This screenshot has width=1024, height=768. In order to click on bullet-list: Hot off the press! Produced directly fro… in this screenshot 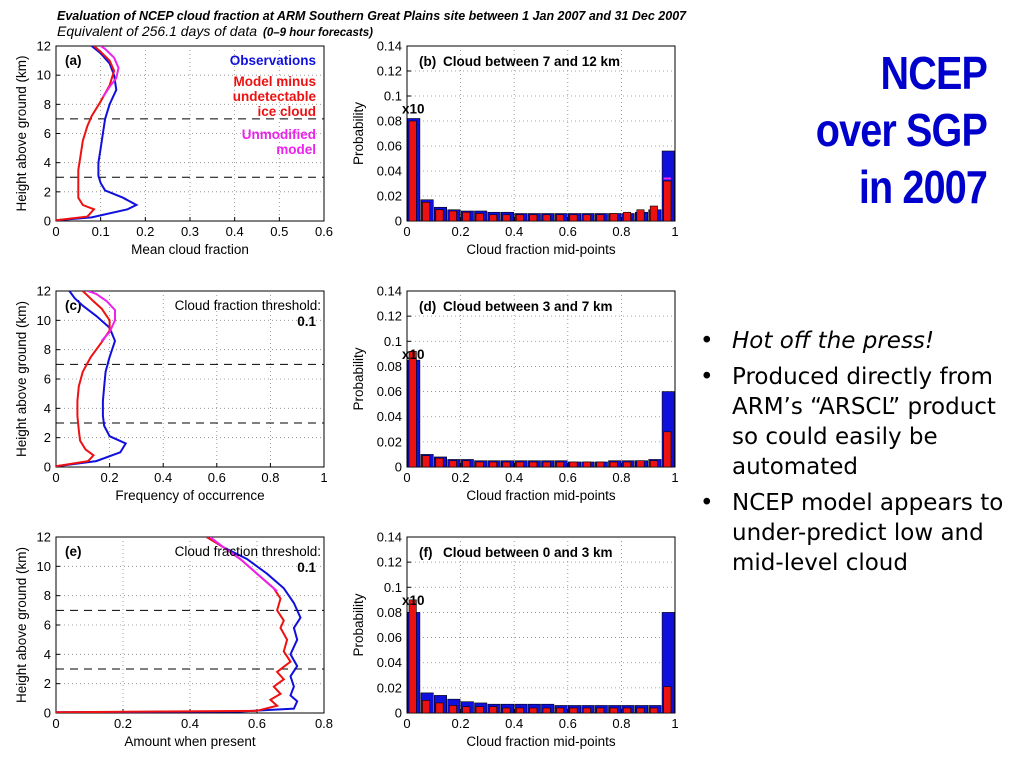, I will do `click(855, 455)`.